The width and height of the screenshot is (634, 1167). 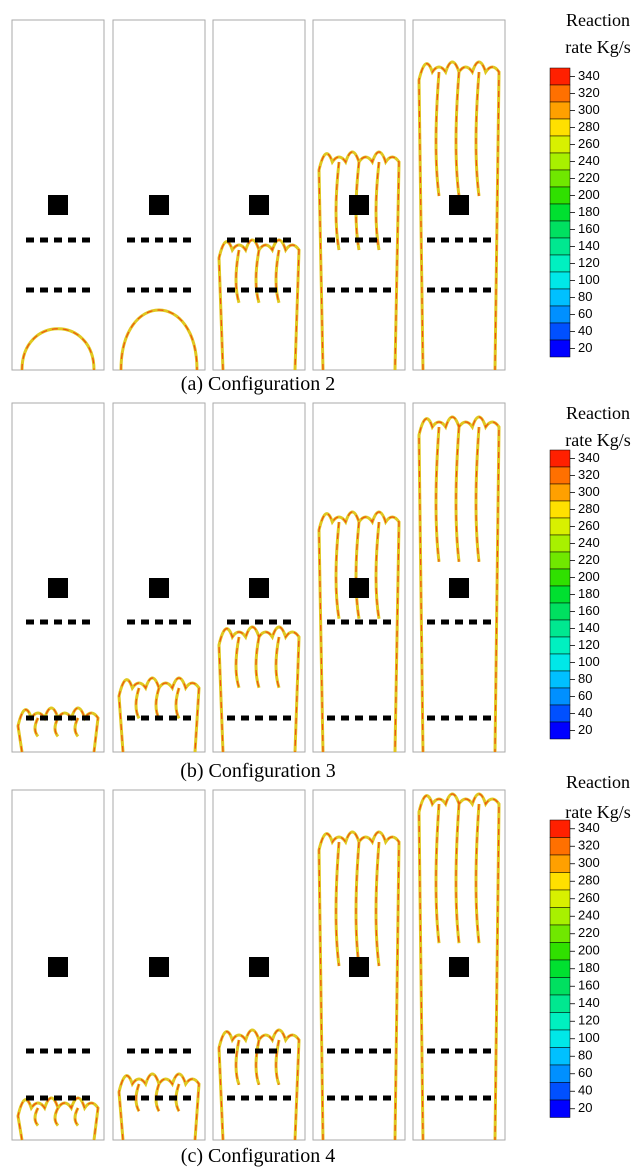 I want to click on colorbar-tick-label: 320, so click(x=589, y=474).